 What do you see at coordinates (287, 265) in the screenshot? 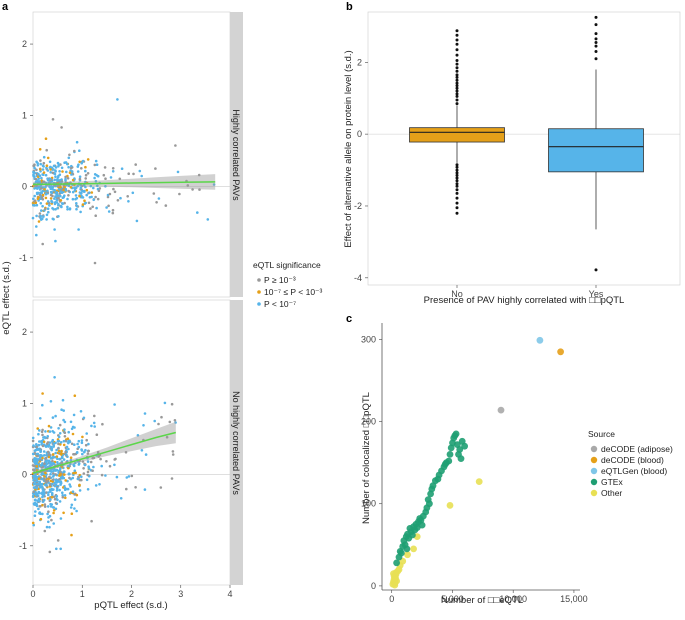
I see `legend-a-title: eQTL significance` at bounding box center [287, 265].